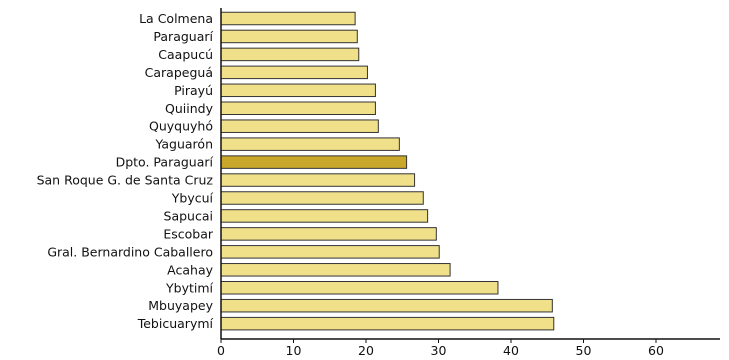 This screenshot has width=729, height=360. What do you see at coordinates (290, 54) in the screenshot?
I see `bar-caapuc` at bounding box center [290, 54].